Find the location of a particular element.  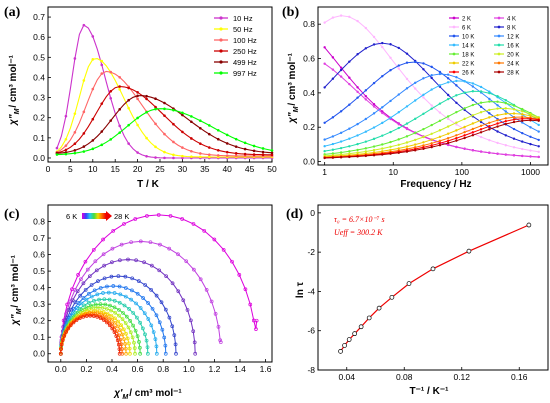

panel-c-xtick-label: 0.0 is located at coordinates (61, 369).